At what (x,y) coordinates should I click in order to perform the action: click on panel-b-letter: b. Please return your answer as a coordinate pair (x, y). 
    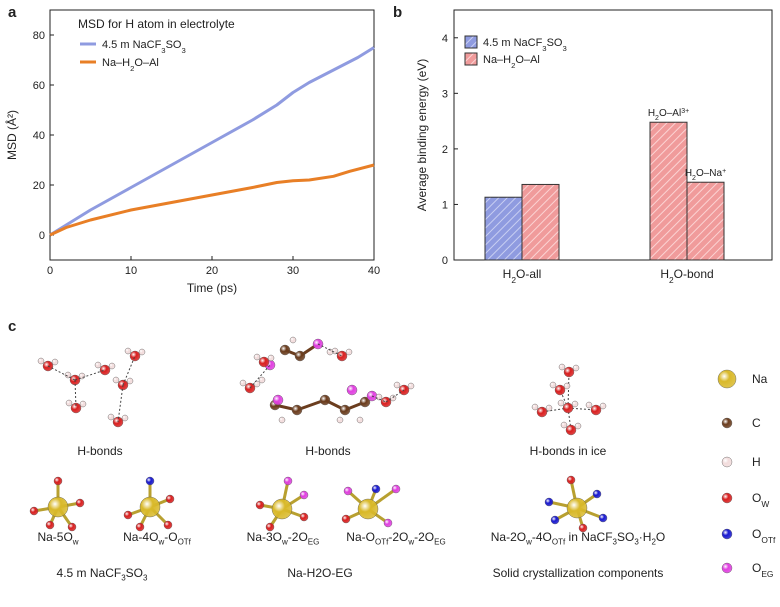
    Looking at the image, I should click on (398, 12).